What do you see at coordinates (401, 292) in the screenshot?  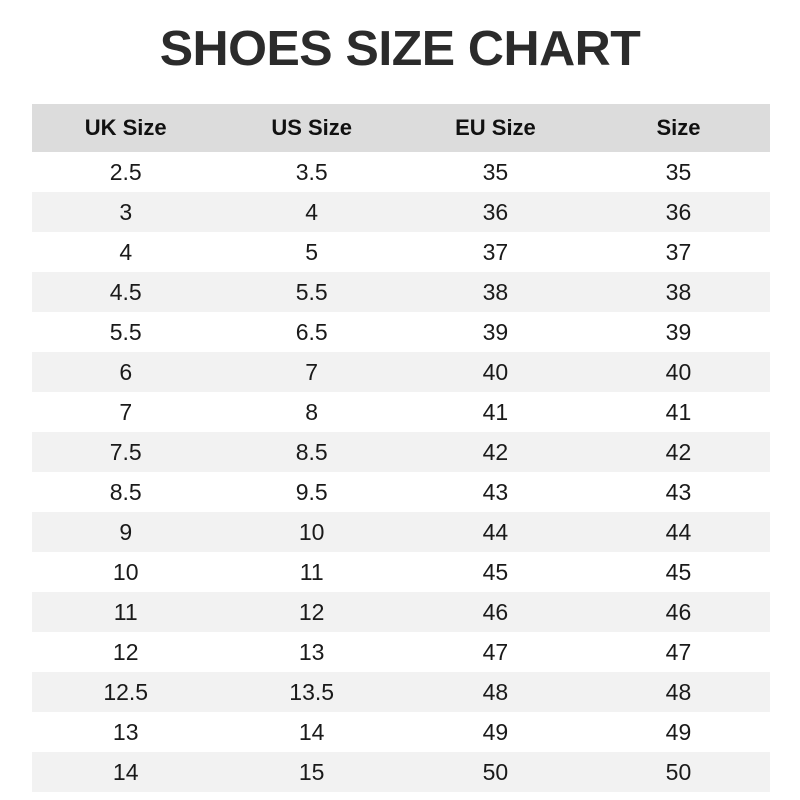 I see `table-row: 4.5 5.5 38 38` at bounding box center [401, 292].